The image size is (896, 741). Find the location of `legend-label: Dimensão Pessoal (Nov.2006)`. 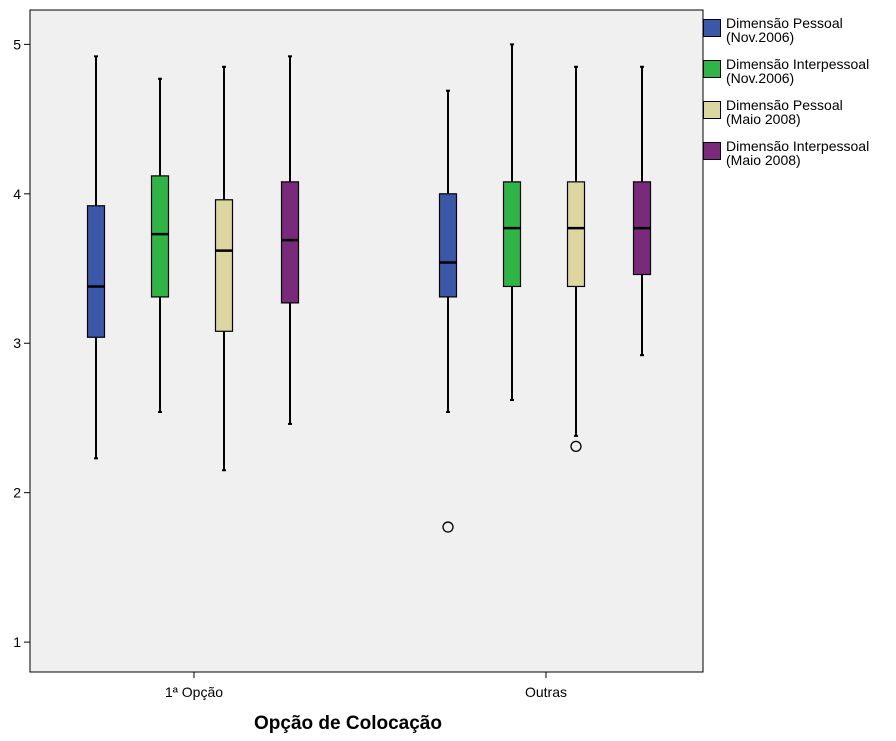

legend-label: Dimensão Pessoal (Nov.2006) is located at coordinates (784, 30).